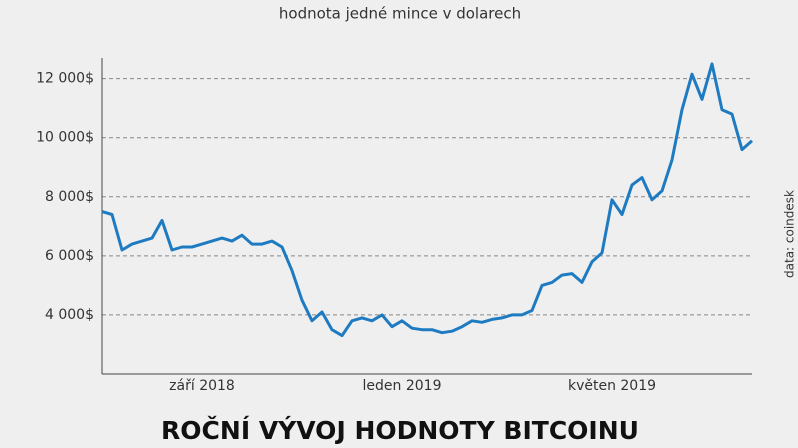 The image size is (798, 448). Describe the element at coordinates (612, 386) in the screenshot. I see `x-tick-label: květen 2019` at that location.